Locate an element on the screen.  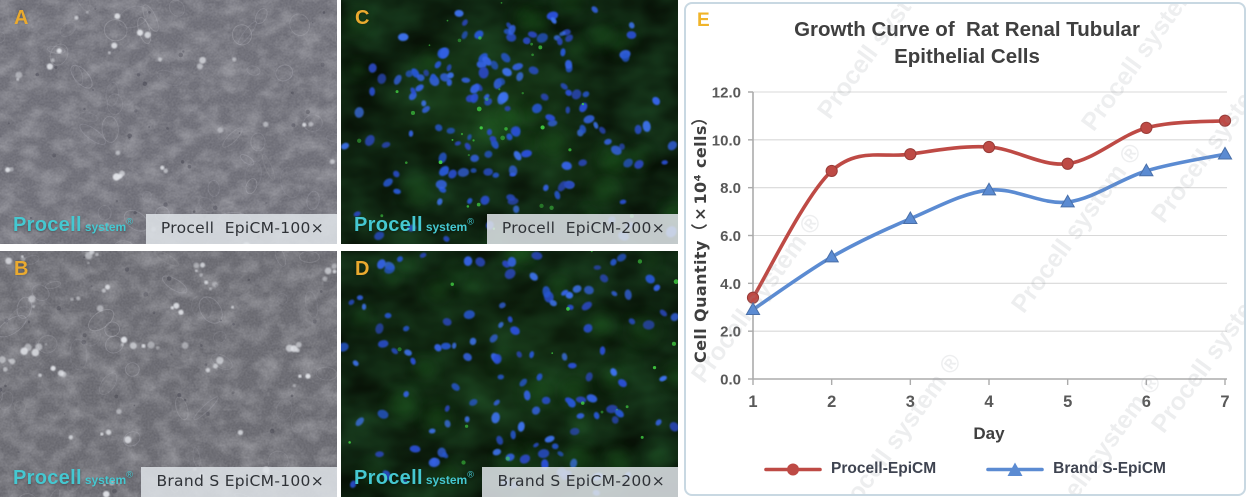
micrograph-panel-a: A Procell system® Procell EpiCM-100× is located at coordinates (168, 122).